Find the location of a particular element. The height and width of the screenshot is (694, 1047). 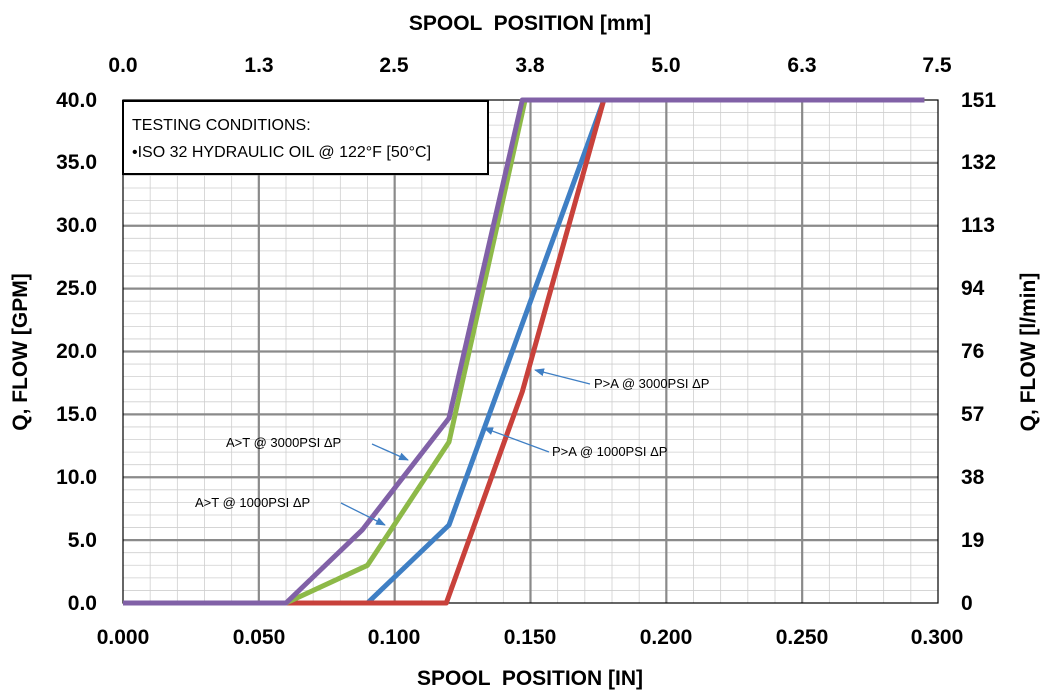

right-tick-label: 19 is located at coordinates (972, 540).